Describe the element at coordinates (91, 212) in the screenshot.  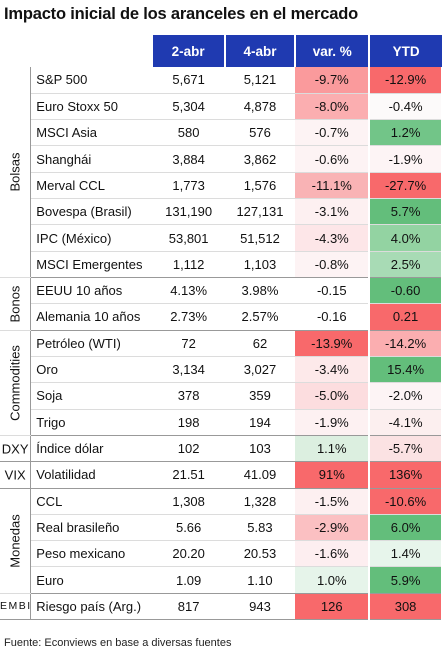
I see `instrument-name: Bovespa (Brasil)` at that location.